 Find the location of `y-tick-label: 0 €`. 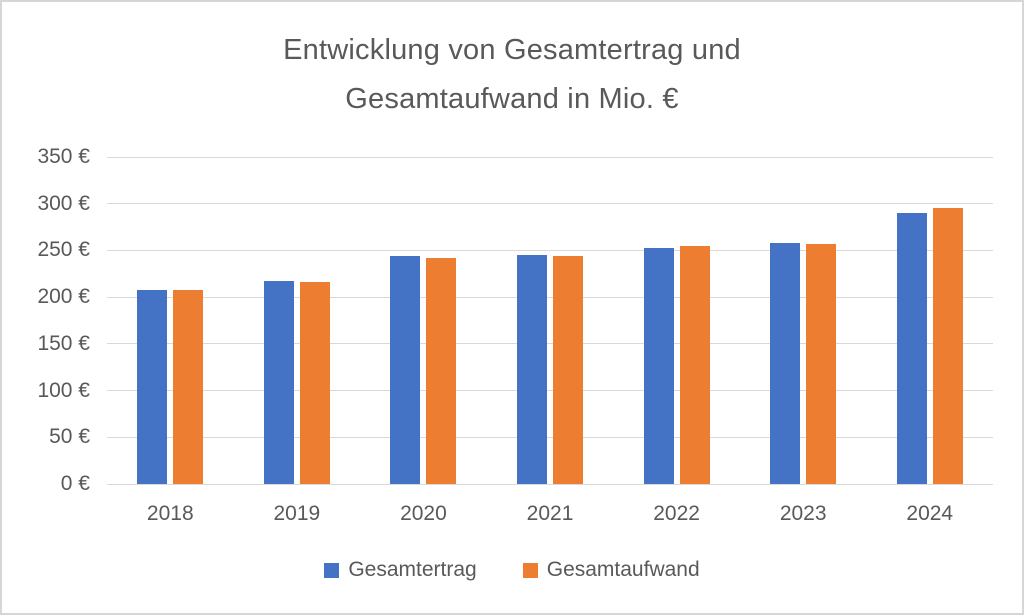

y-tick-label: 0 € is located at coordinates (75, 483).